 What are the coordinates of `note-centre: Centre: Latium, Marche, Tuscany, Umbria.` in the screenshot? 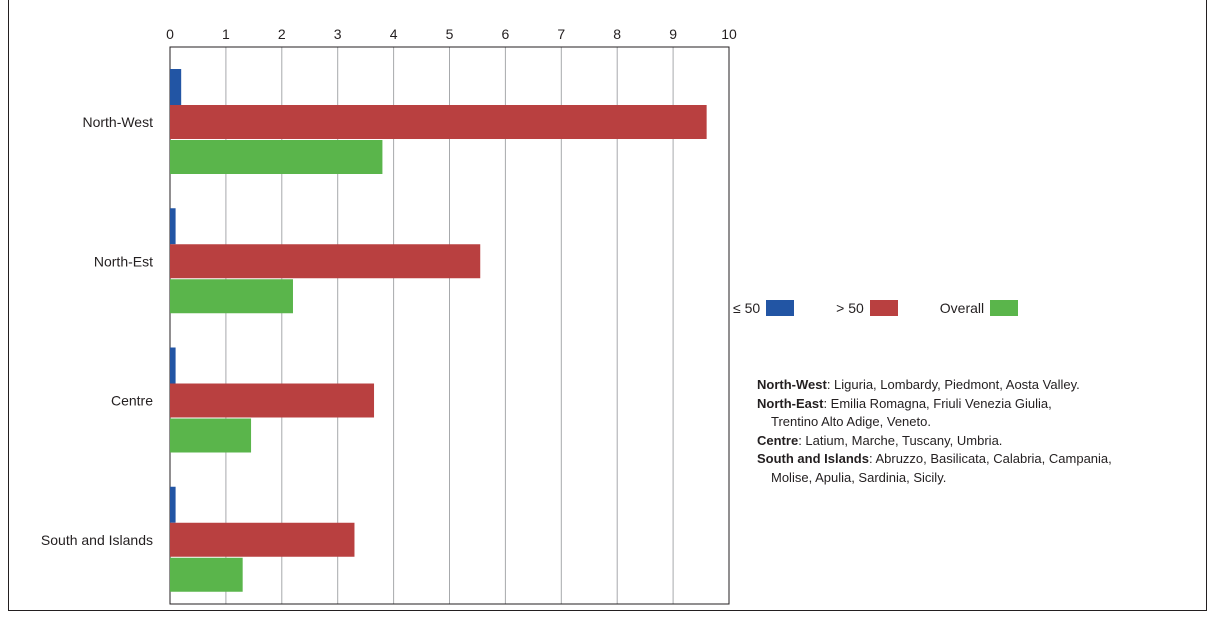 It's located at (934, 441).